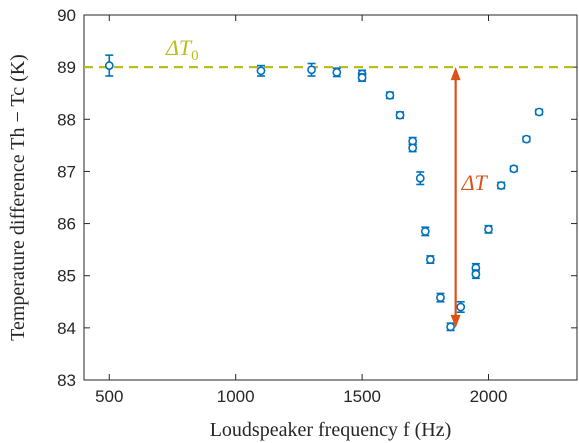 This screenshot has height=443, width=579. I want to click on y-axis-label: Temperature difference Th − Tc (K), so click(18, 197).